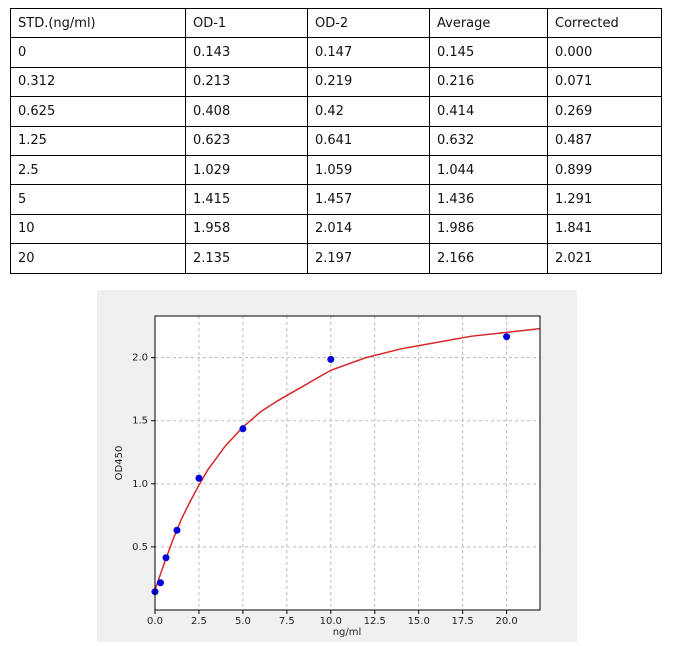 The image size is (676, 646). What do you see at coordinates (488, 111) in the screenshot?
I see `table-cell: 0.414` at bounding box center [488, 111].